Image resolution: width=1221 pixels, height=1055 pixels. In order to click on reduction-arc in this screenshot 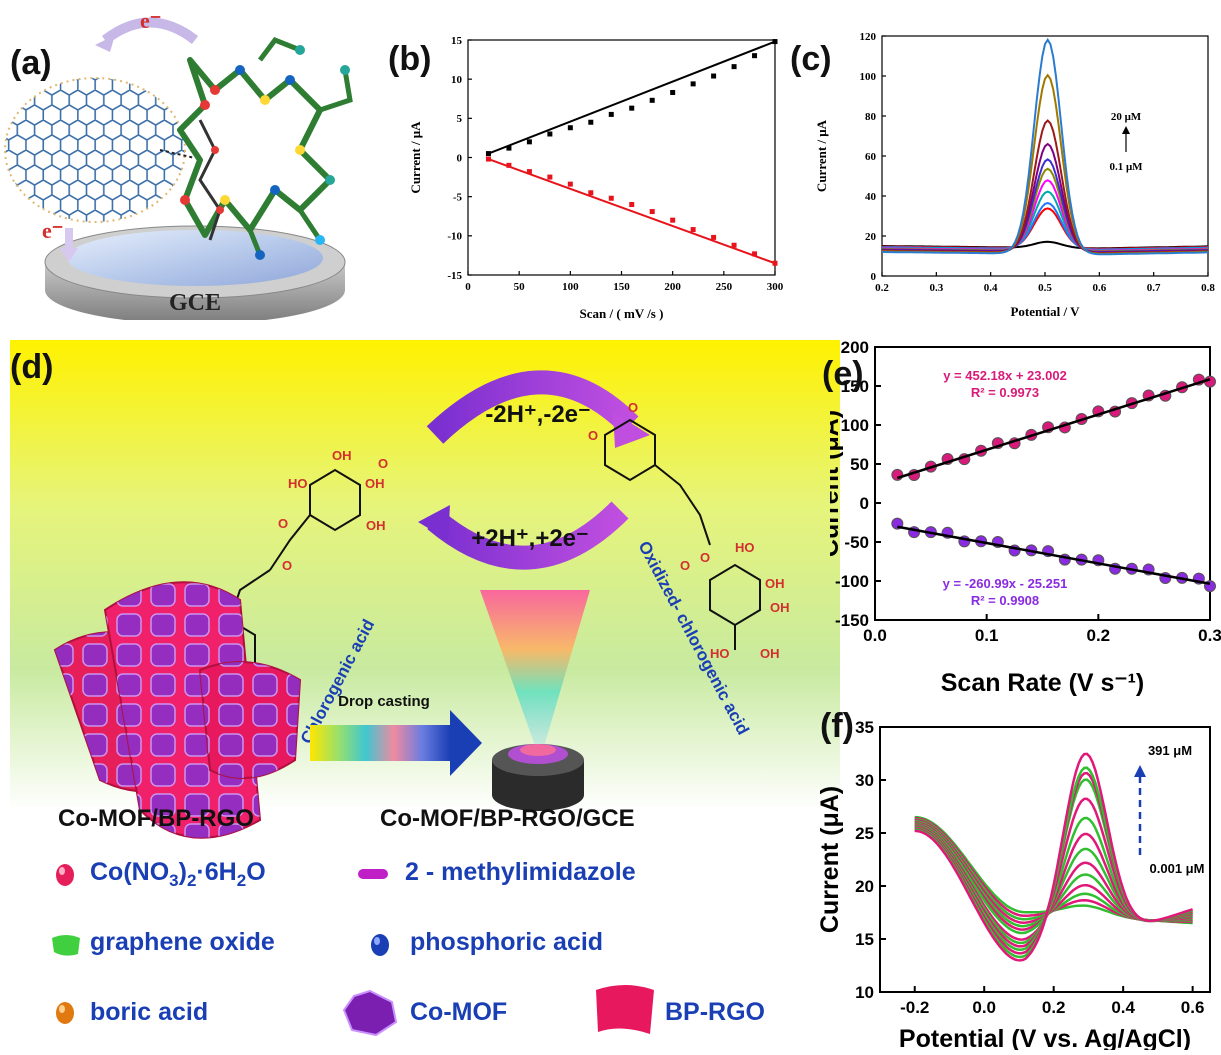, I will do `click(528, 535)`.